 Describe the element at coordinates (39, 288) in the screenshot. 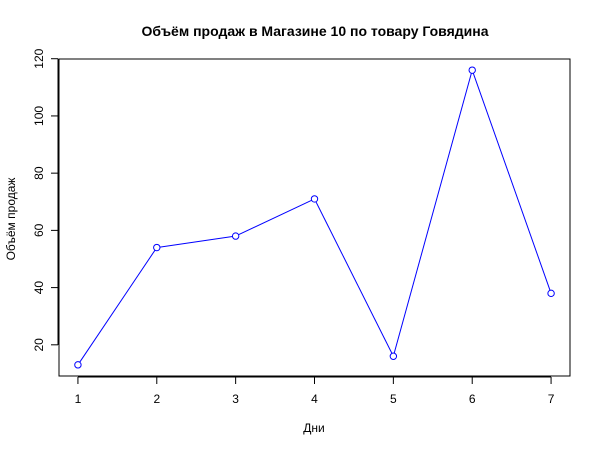

I see `y-tick-label: 40` at that location.